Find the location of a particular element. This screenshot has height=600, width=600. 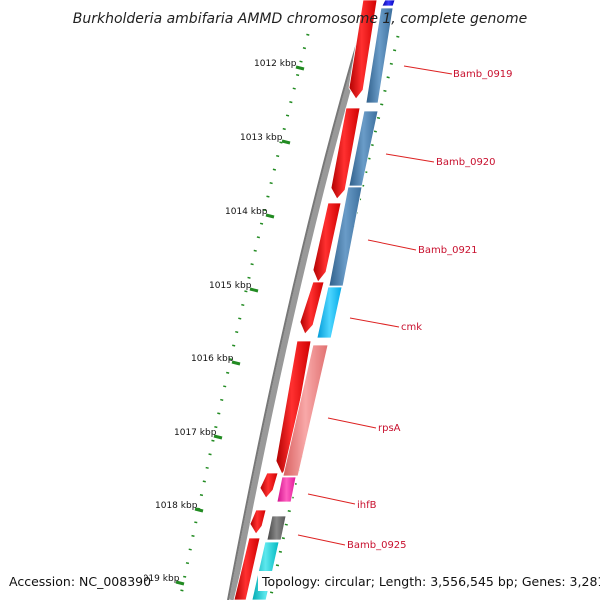

footer-accession: Accession: NC_008390 is located at coordinates (80, 581).